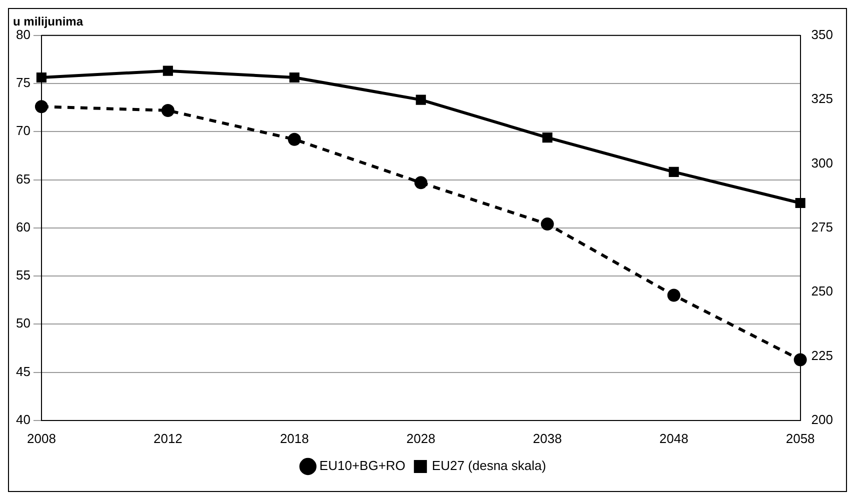 This screenshot has width=855, height=500. Describe the element at coordinates (23, 178) in the screenshot. I see `y-tick-label: 65` at that location.